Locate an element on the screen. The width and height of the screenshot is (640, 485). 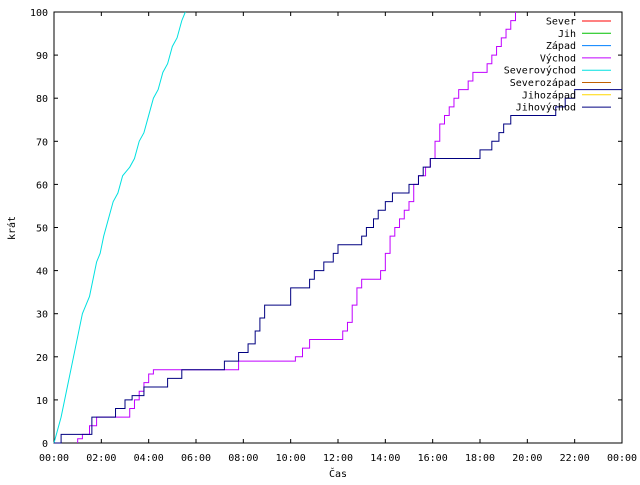
x-tick-label: 18:00 is located at coordinates (480, 458).